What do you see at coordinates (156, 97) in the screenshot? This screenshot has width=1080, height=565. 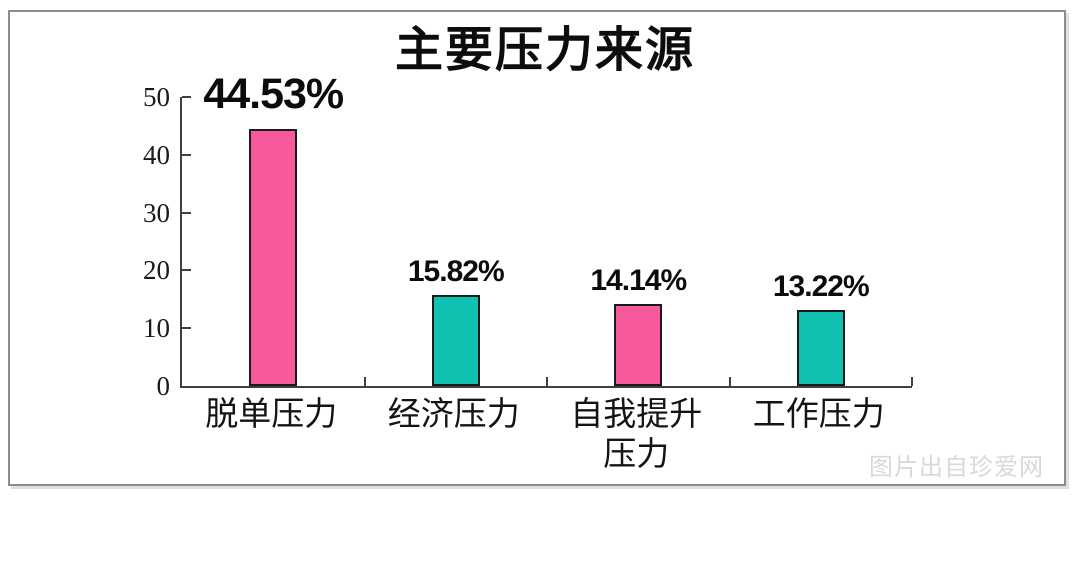 I see `y-tick-label: 50` at bounding box center [156, 97].